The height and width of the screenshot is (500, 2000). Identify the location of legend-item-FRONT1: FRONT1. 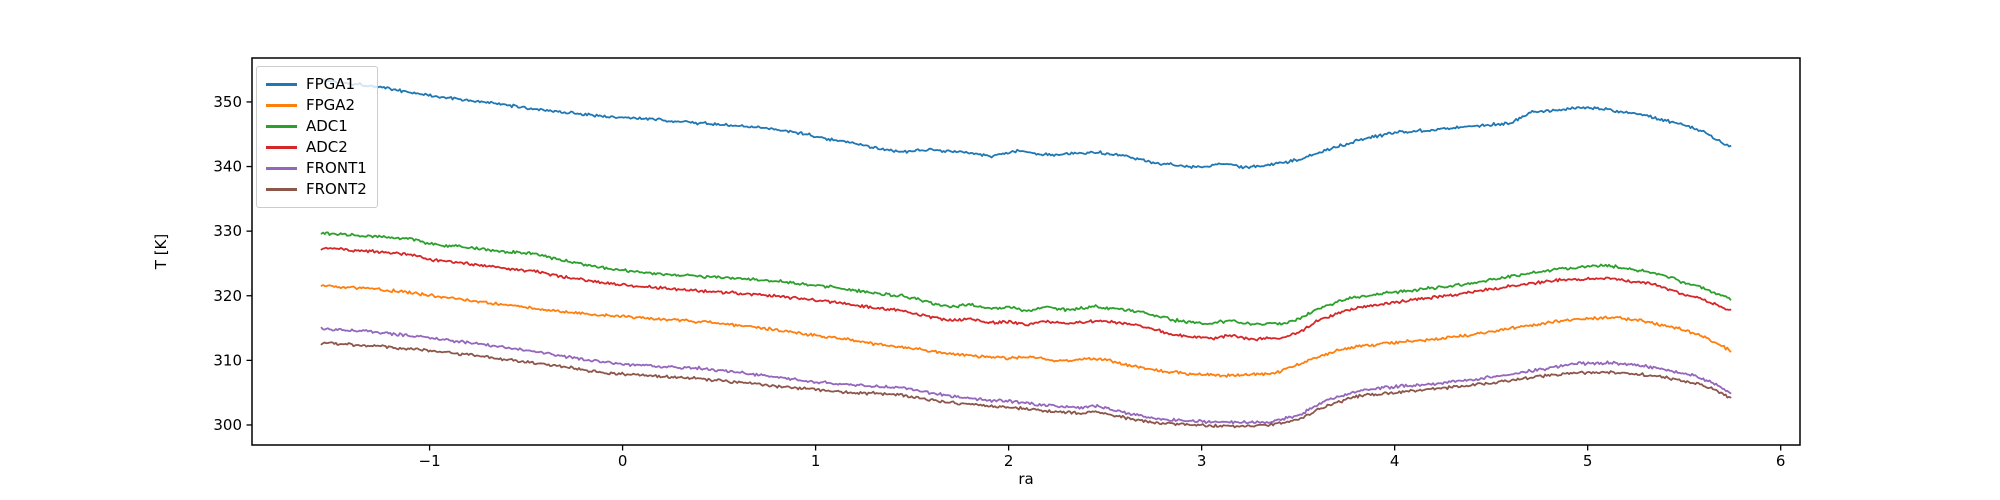
(316, 168).